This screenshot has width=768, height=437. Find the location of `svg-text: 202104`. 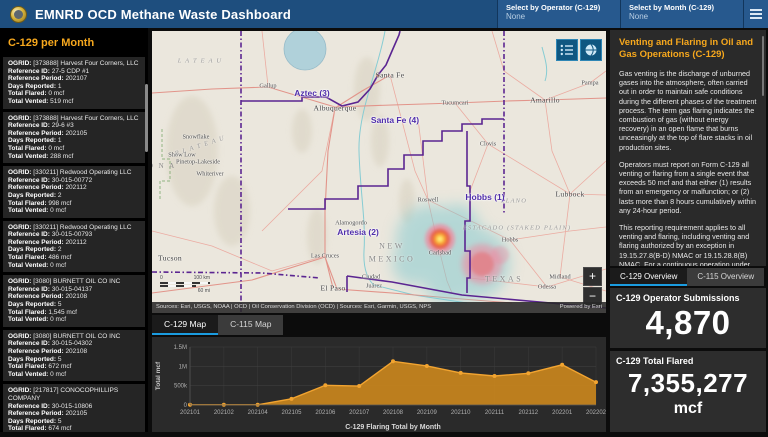

svg-text: 202104 is located at coordinates (258, 413).